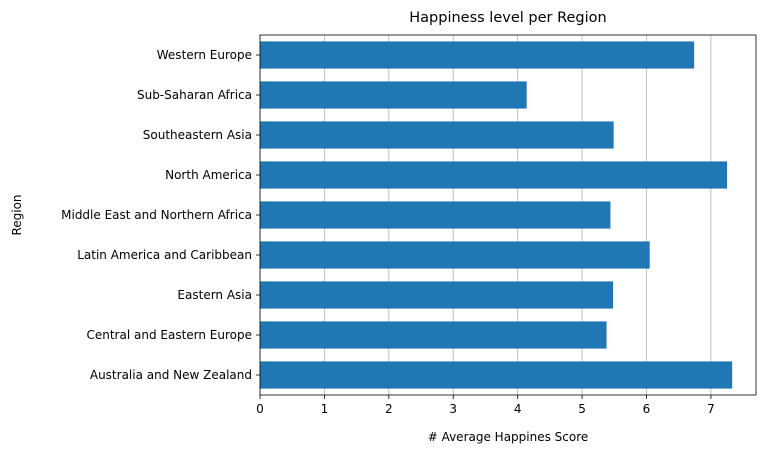  What do you see at coordinates (389, 409) in the screenshot?
I see `x-tick-label: 2` at bounding box center [389, 409].